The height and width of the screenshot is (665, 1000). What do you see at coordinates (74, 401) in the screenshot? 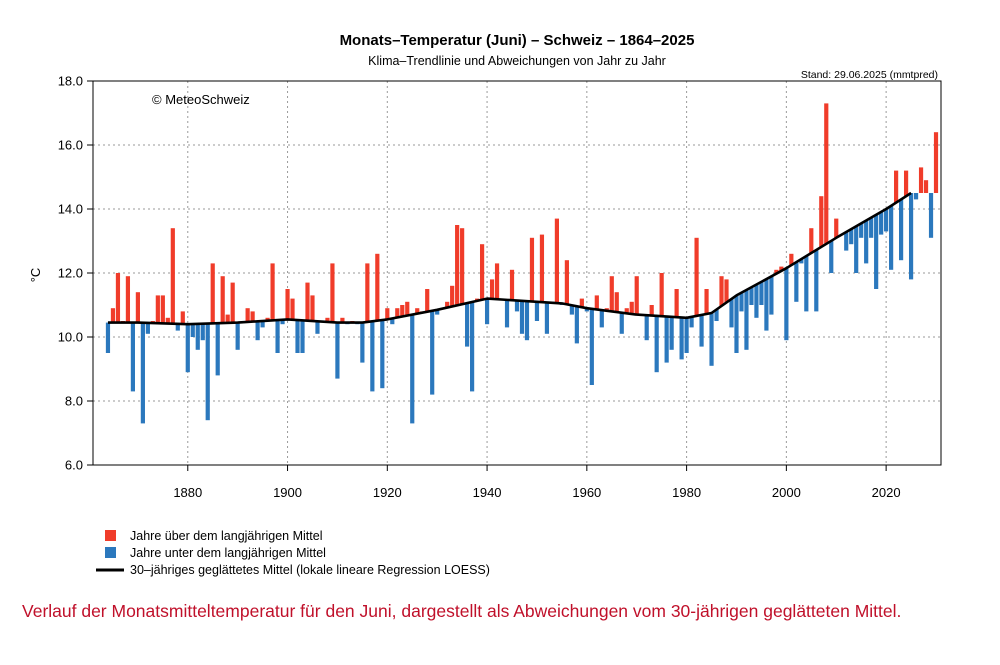
I see `y-tick-label: 8.0` at bounding box center [74, 401].